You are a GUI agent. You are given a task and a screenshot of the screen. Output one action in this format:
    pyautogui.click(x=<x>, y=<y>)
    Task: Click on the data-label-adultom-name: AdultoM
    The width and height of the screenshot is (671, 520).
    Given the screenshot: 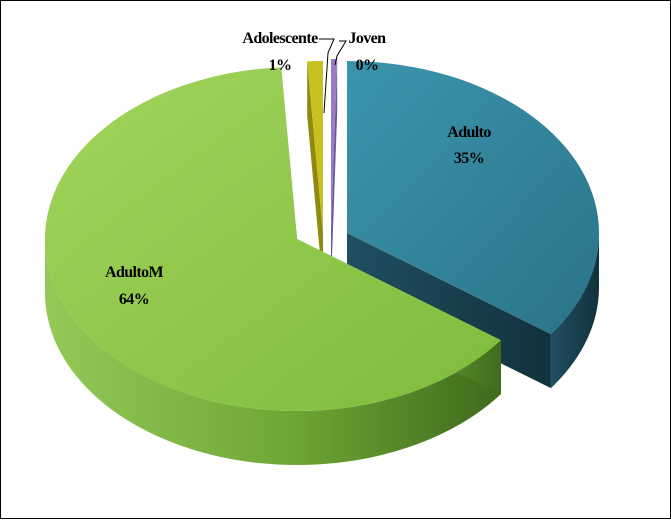 What is the action you would take?
    pyautogui.click(x=134, y=272)
    